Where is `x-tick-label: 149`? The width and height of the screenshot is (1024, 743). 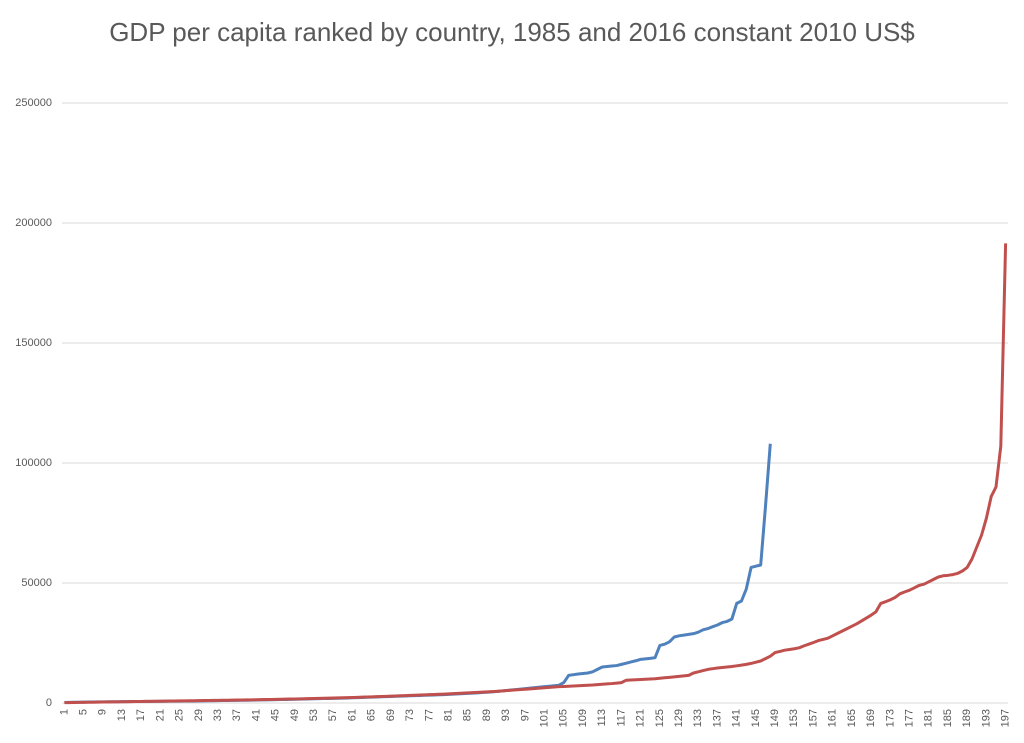 x-tick-label: 149 is located at coordinates (775, 718).